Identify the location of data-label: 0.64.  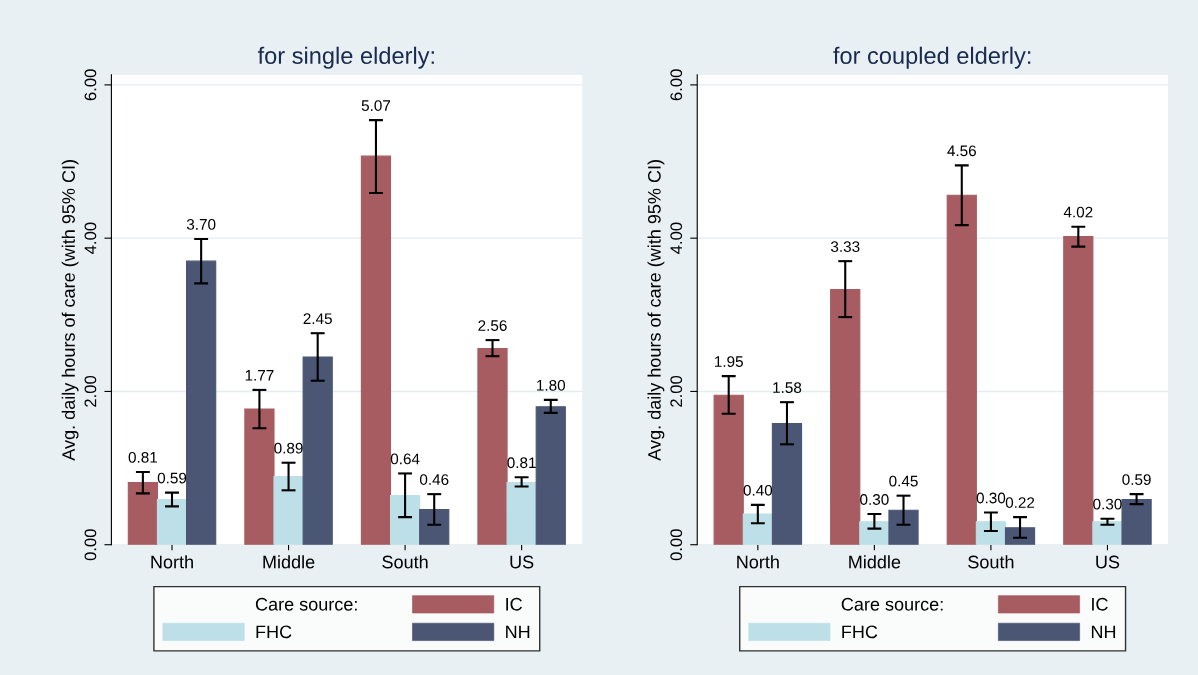
(405, 459).